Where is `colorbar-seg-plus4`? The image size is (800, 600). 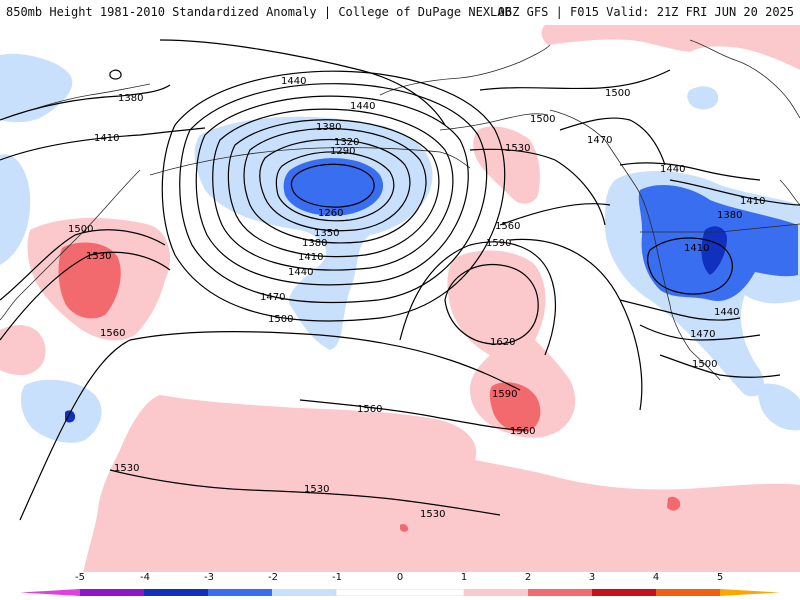
colorbar-seg-plus4 is located at coordinates (688, 592).